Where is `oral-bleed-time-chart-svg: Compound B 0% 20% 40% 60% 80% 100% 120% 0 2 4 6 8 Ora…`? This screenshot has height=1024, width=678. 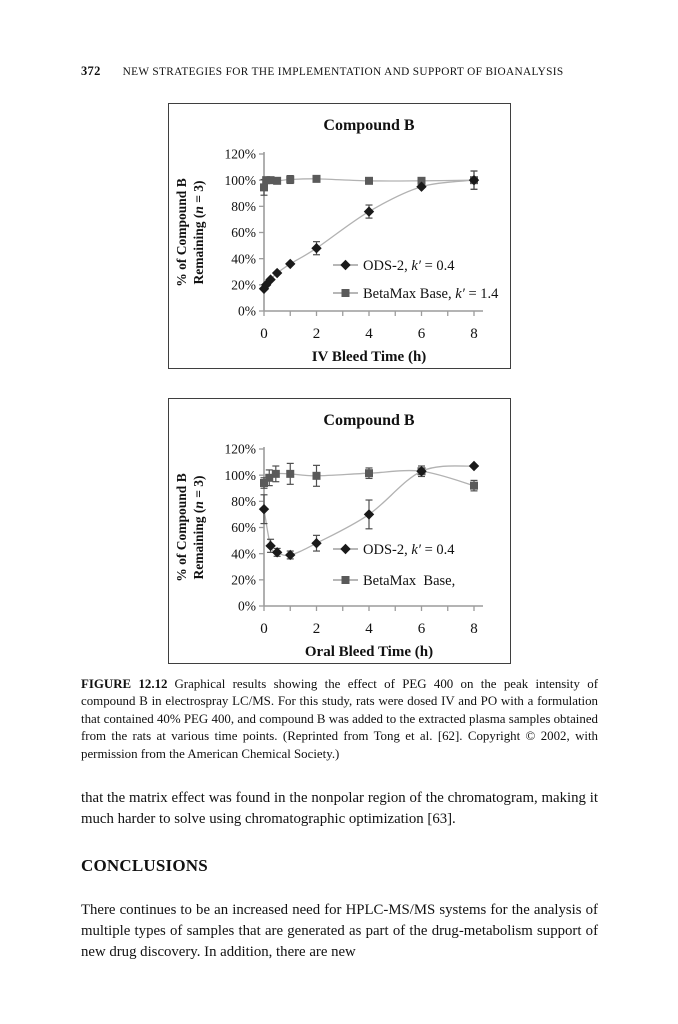 oral-bleed-time-chart-svg: Compound B 0% 20% 40% 60% 80% 100% 120% 0 2 4 6 8 Ora… is located at coordinates (328, 536).